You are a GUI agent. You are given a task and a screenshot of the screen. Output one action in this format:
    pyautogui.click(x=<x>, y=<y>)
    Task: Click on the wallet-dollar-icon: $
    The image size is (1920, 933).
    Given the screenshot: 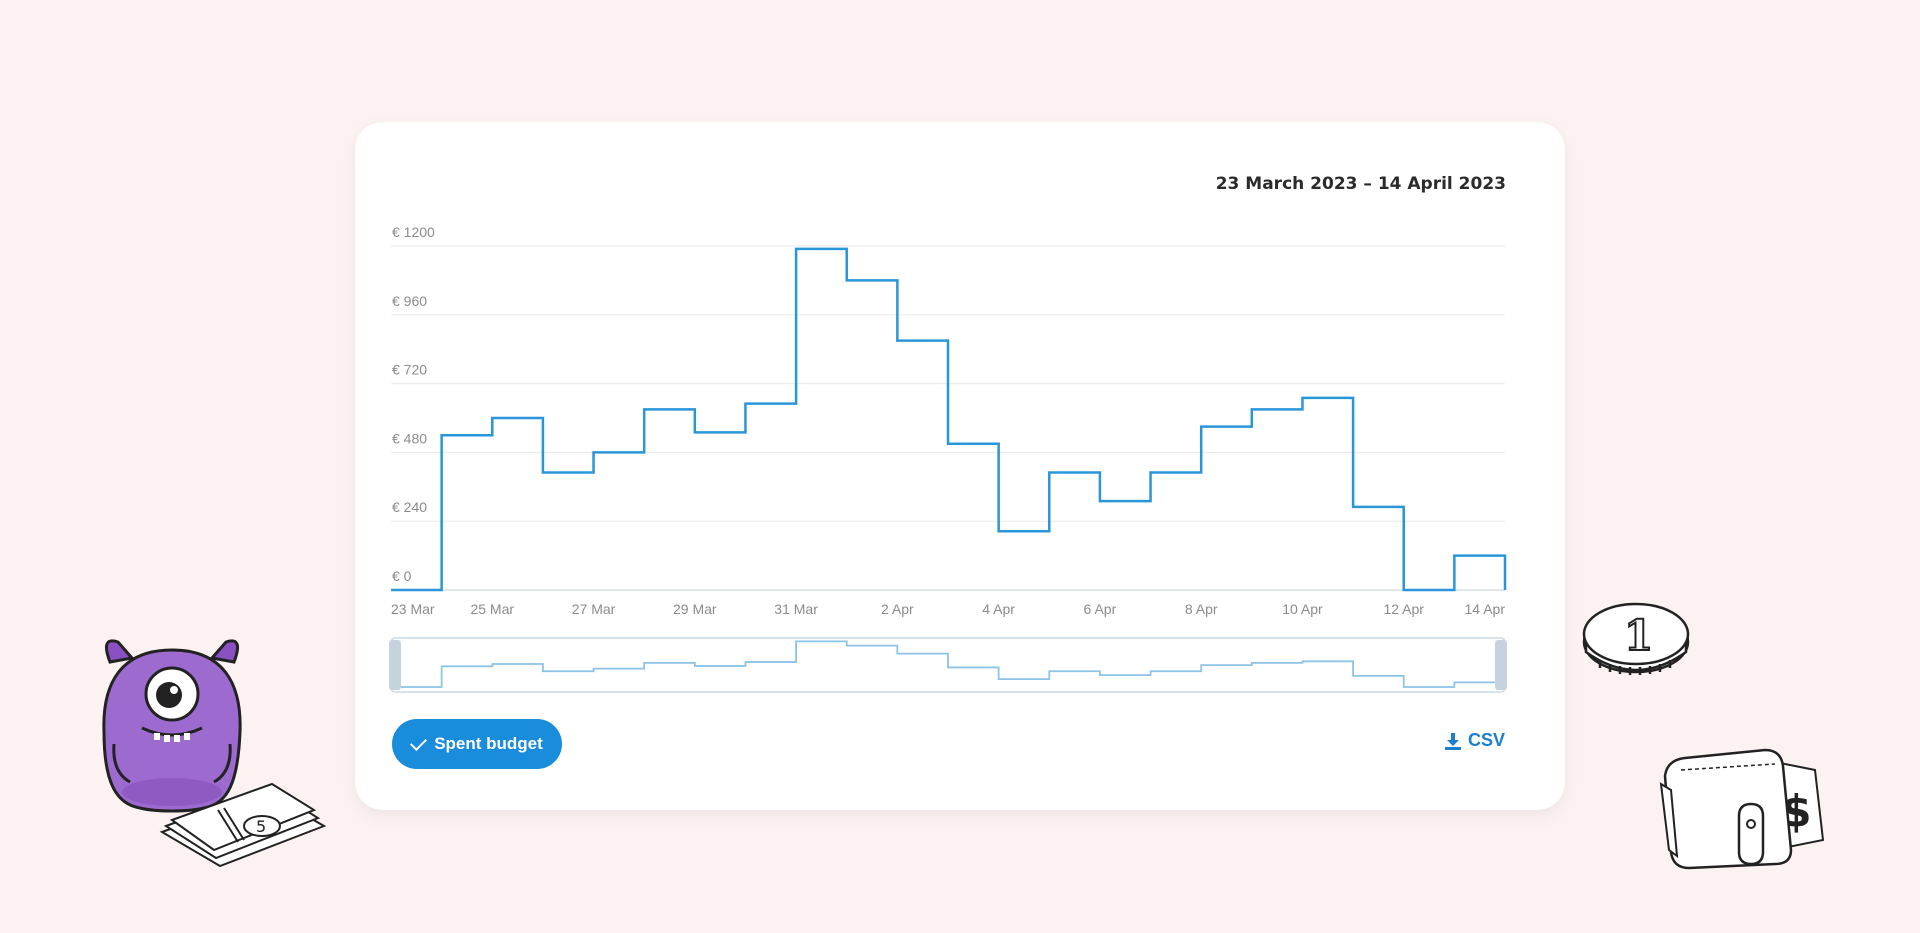 What is the action you would take?
    pyautogui.click(x=1742, y=809)
    